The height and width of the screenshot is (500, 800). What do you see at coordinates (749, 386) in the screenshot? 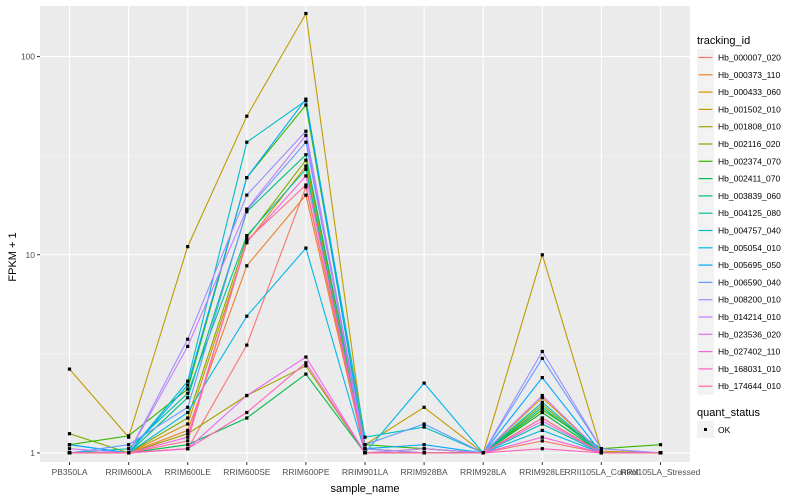
I see `legend-label: Hb_174644_010` at bounding box center [749, 386].